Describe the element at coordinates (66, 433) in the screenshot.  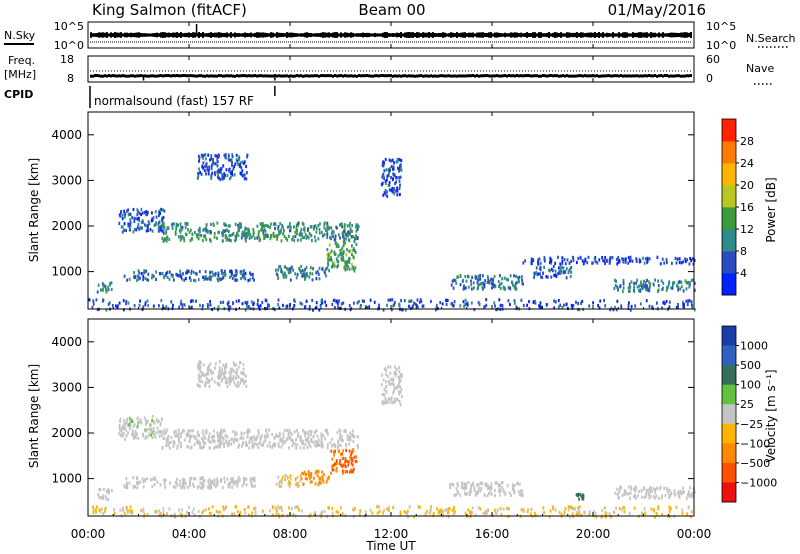
I see `y-tick-label: 2000` at that location.